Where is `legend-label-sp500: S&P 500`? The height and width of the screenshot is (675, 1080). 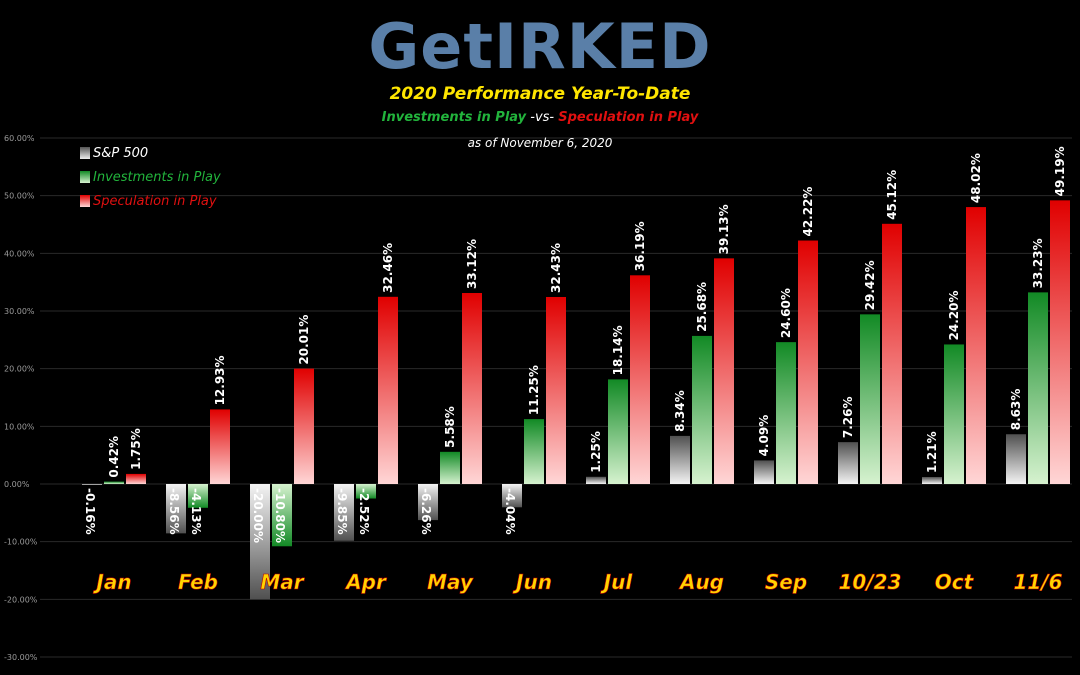 legend-label-sp500: S&P 500 is located at coordinates (121, 153).